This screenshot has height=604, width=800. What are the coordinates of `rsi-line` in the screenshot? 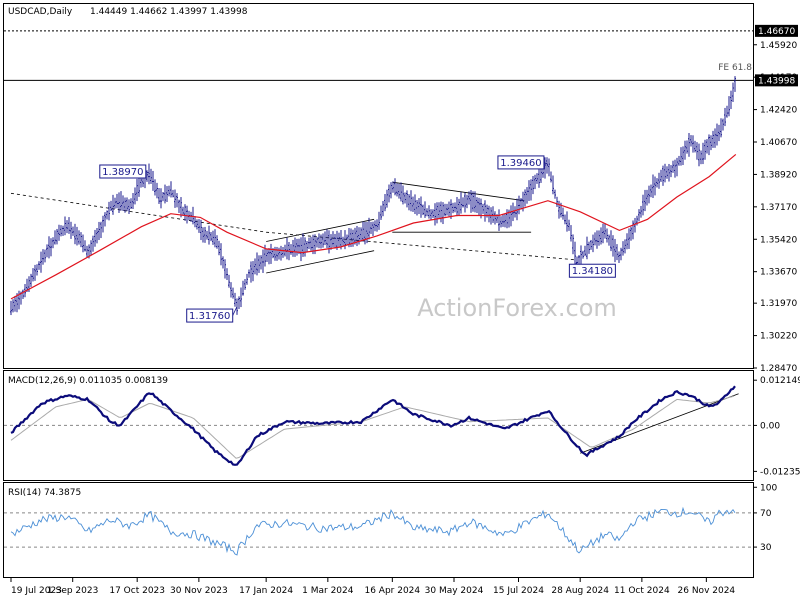 It's located at (373, 531).